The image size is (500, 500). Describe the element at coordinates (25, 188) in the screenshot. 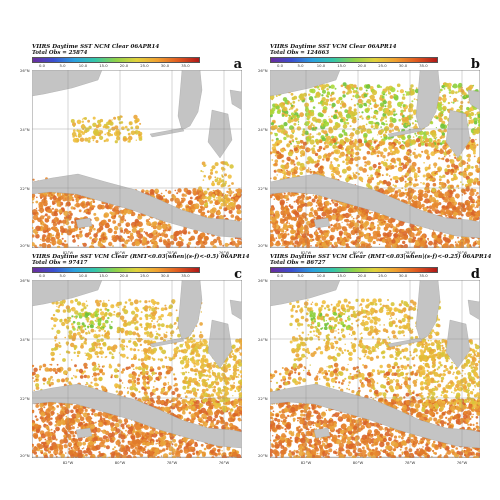

I see `latitude-label: 22°N` at that location.